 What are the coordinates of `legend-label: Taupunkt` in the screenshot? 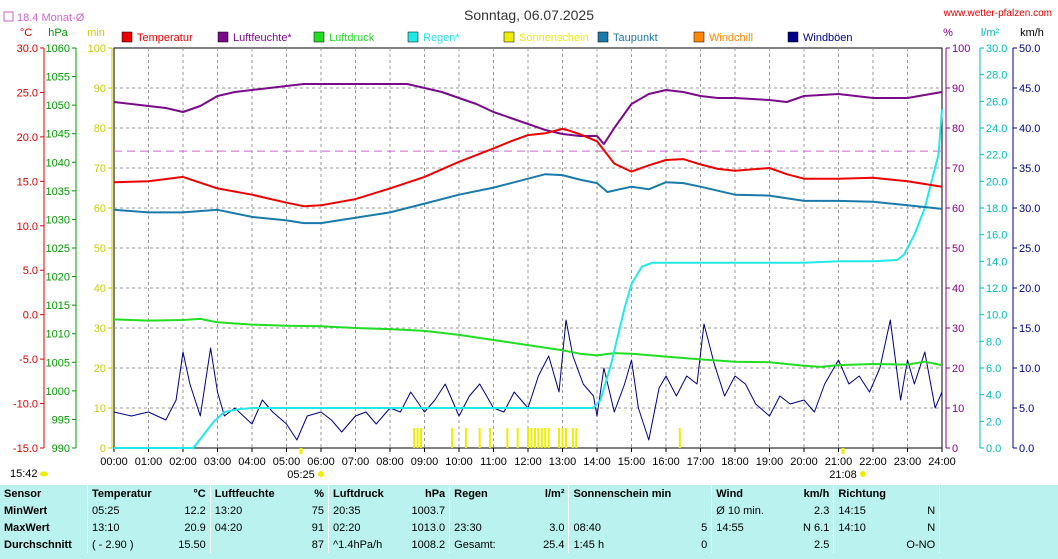 It's located at (635, 38).